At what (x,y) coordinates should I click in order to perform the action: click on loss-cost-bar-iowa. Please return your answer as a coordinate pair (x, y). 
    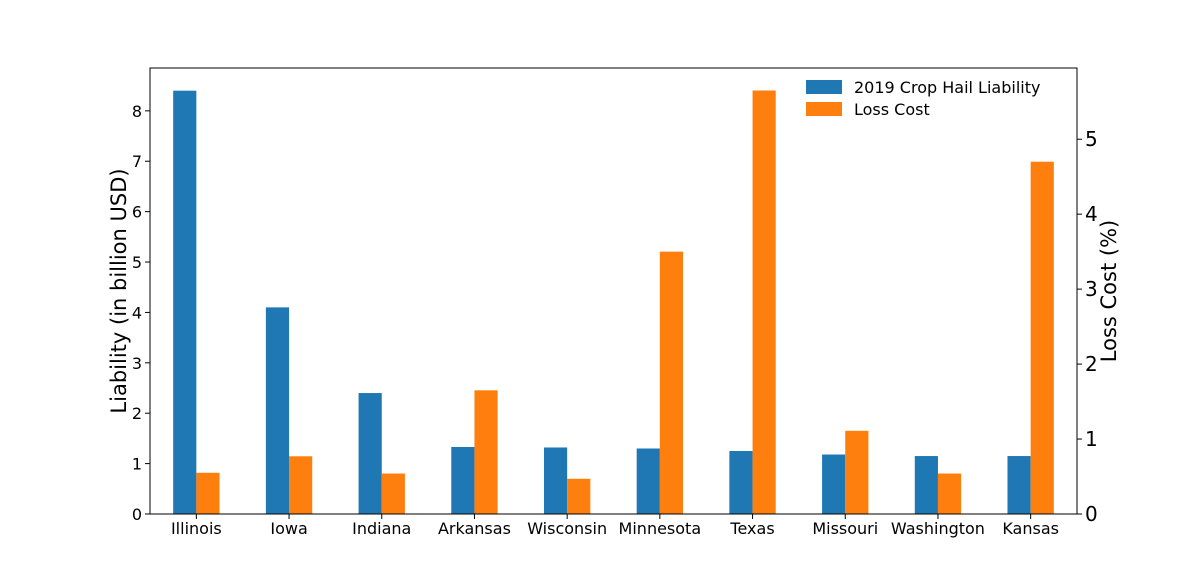
    Looking at the image, I should click on (301, 485).